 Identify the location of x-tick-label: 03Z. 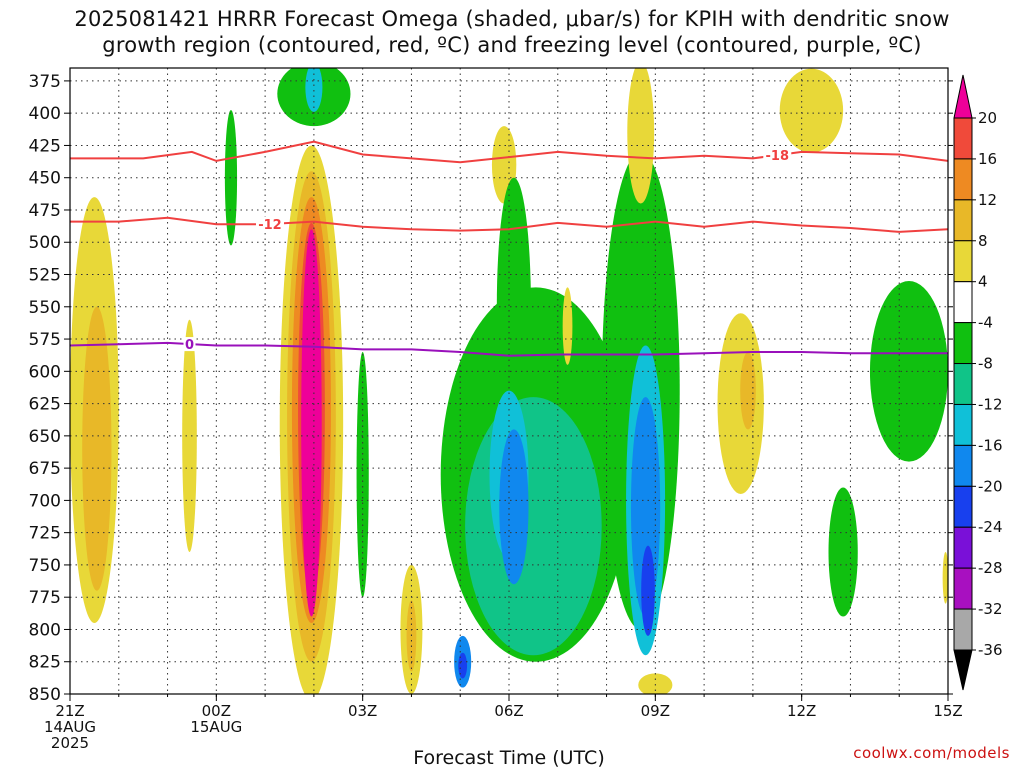
(362, 711).